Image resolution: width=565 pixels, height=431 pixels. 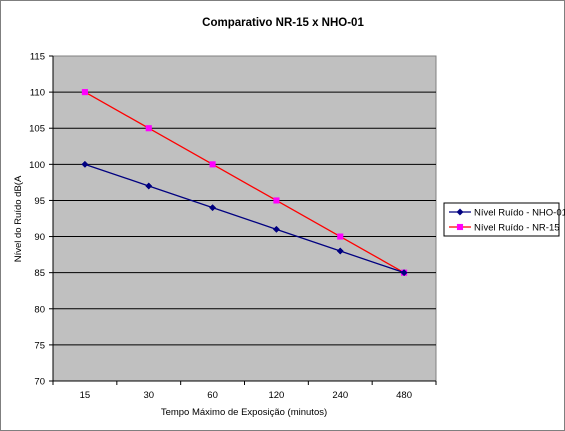 I want to click on legend-box, so click(x=501, y=219).